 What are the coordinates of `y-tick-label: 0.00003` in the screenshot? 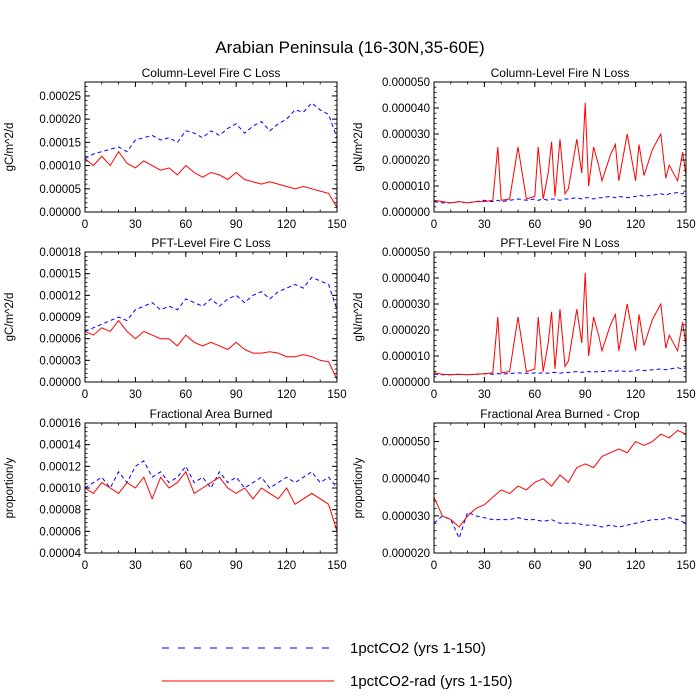 It's located at (60, 361).